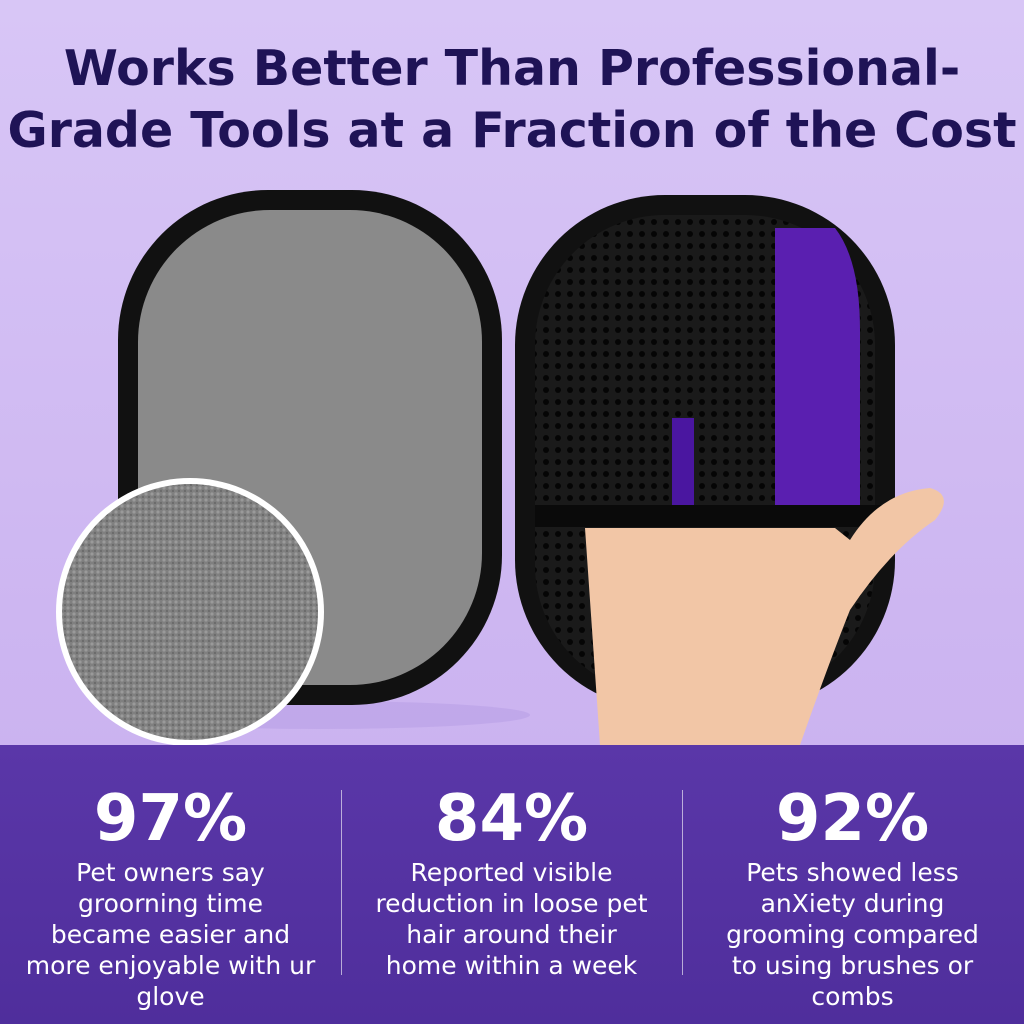  What do you see at coordinates (852, 965) in the screenshot?
I see `description-line: to using brushes or` at bounding box center [852, 965].